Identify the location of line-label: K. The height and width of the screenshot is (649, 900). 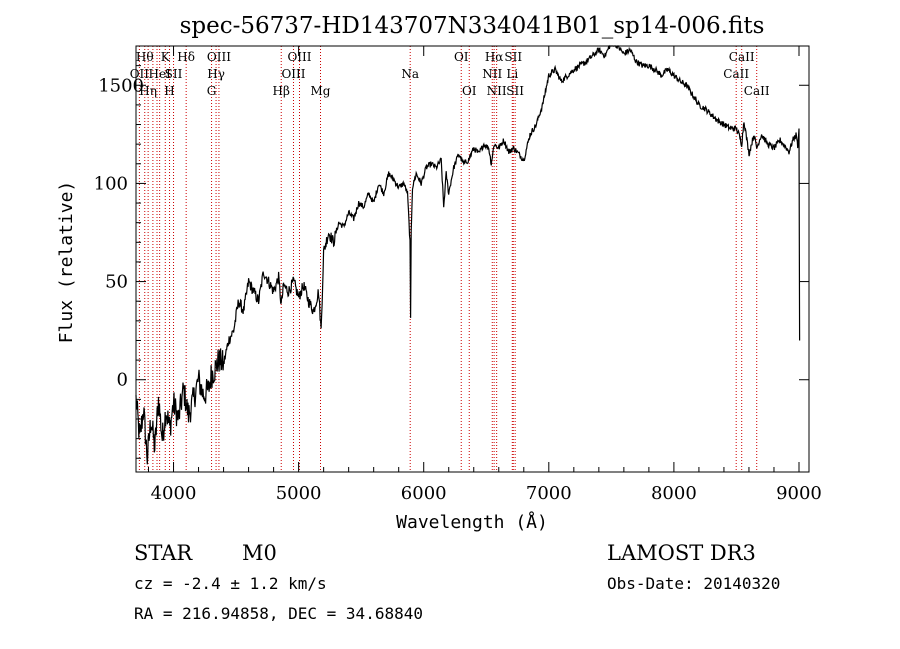
(166, 57).